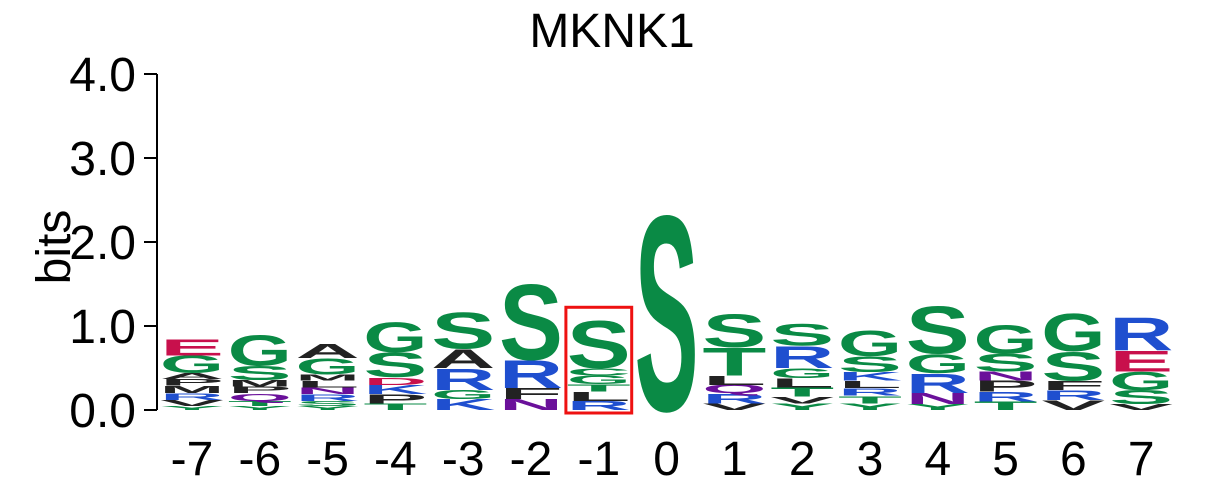 The image size is (1229, 496). I want to click on logo-letter-d: D, so click(395, 381).